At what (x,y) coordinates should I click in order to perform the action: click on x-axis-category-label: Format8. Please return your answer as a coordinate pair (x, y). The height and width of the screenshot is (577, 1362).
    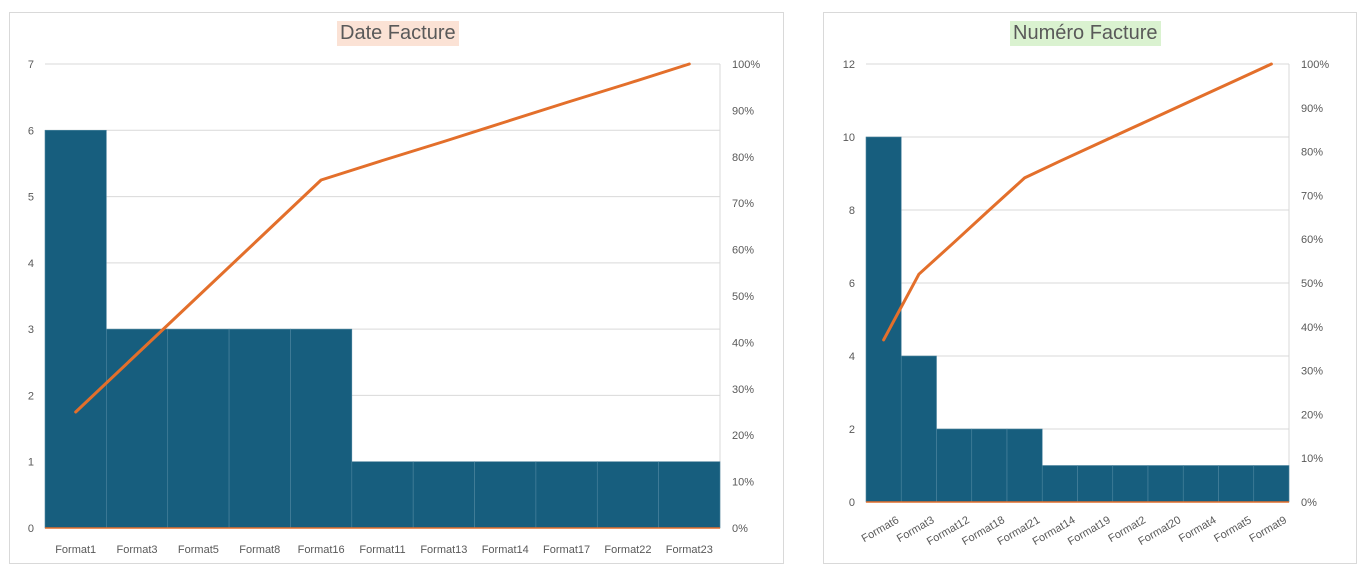
    Looking at the image, I should click on (259, 550).